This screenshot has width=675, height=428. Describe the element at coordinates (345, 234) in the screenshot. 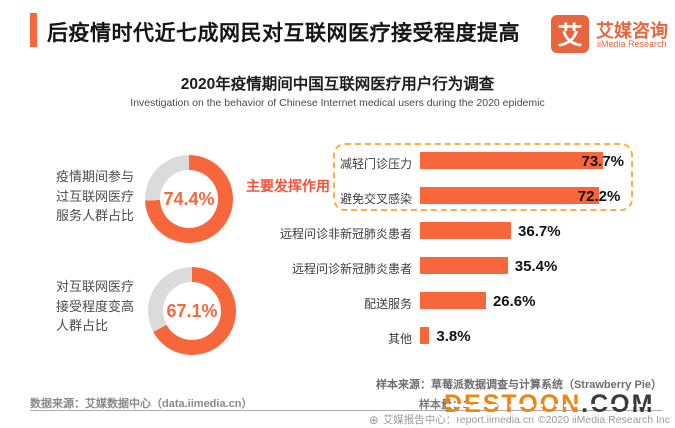

I see `bar-category-label: 远程问诊非新冠肺炎患者` at that location.